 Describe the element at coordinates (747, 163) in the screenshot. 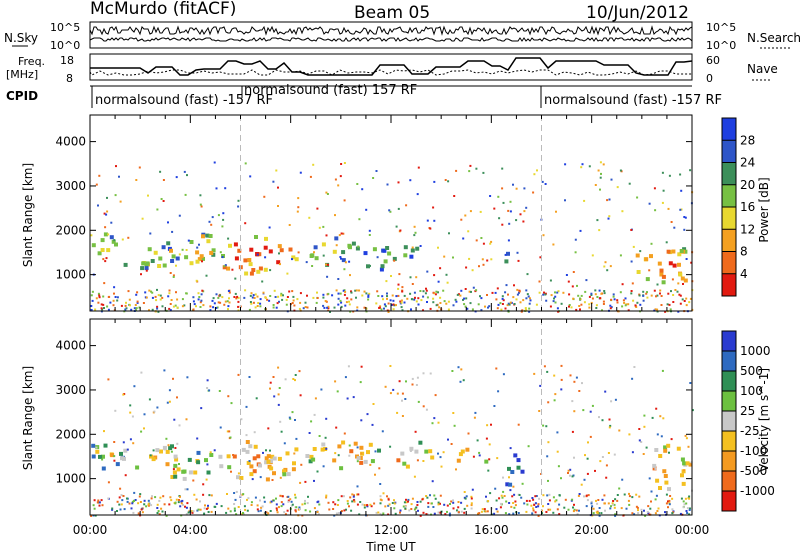

I see `colorbar-tick-label: 24` at that location.